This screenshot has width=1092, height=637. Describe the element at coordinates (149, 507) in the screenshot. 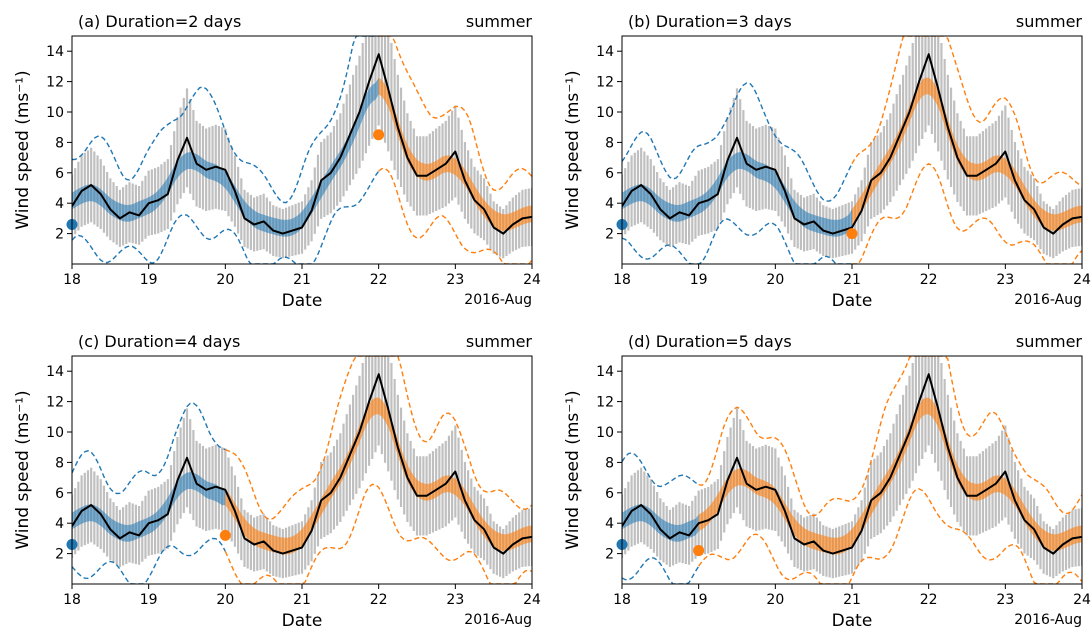

I see `blue-forecast-band` at that location.